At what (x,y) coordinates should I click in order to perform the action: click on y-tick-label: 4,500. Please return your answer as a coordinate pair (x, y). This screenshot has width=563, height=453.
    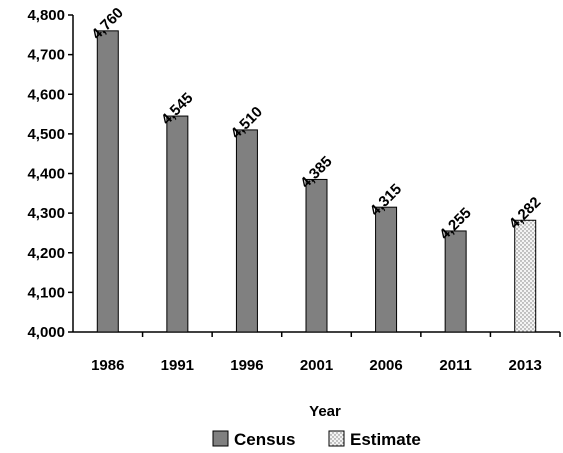
    Looking at the image, I should click on (46, 134).